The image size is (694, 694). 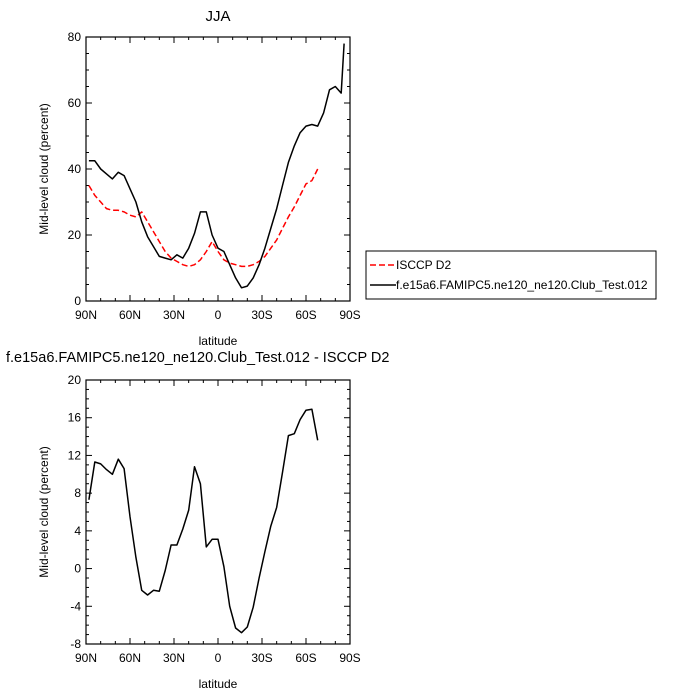 I want to click on y-tick-label: 60, so click(x=75, y=103).